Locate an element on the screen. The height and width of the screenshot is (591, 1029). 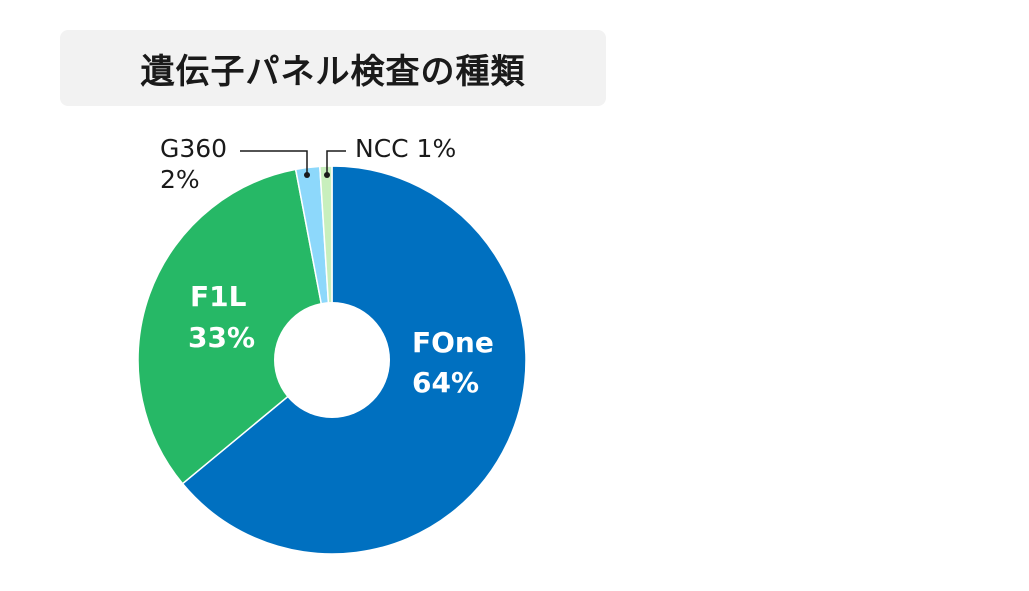
callout-dot-ncc is located at coordinates (327, 175).